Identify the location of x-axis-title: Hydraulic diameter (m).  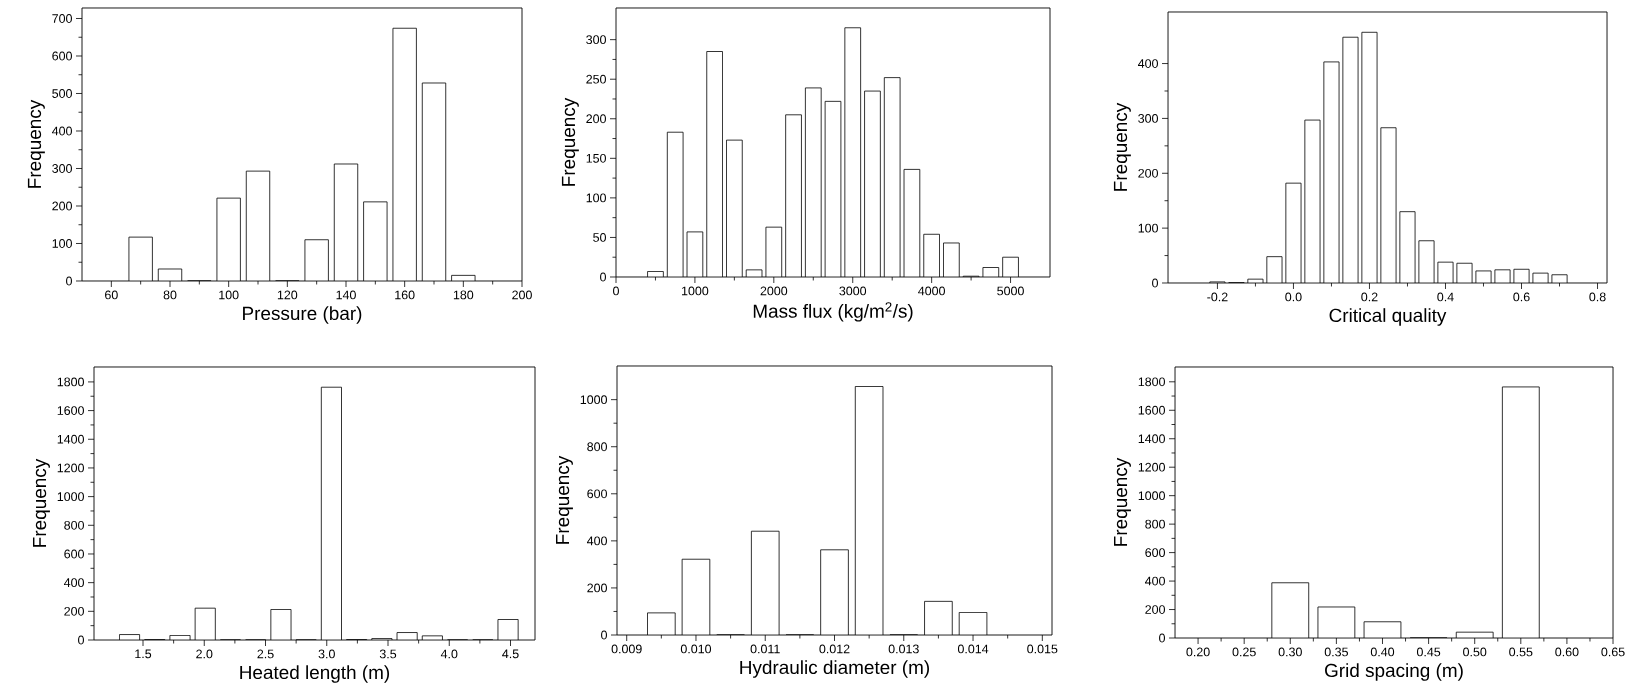
(834, 669).